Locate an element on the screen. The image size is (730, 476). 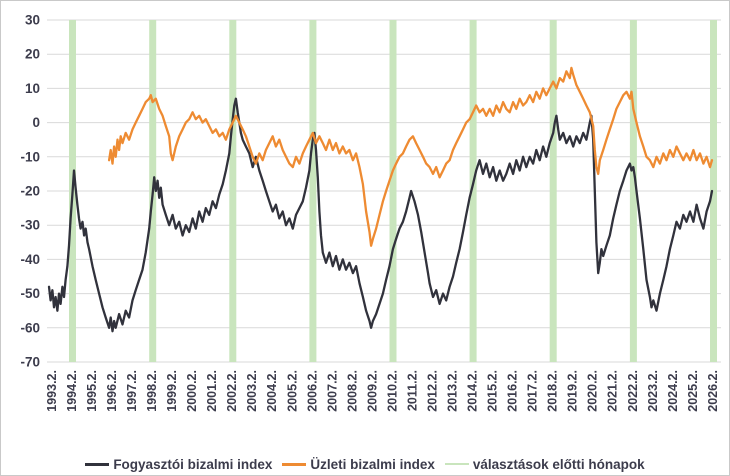
election-months-swatch is located at coordinates (456, 464).